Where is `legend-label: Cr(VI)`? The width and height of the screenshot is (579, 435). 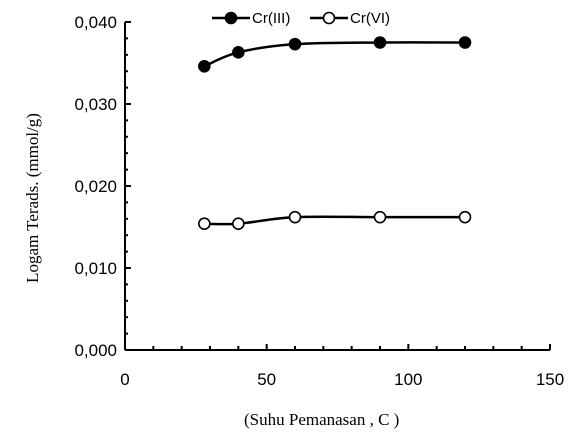 legend-label: Cr(VI) is located at coordinates (370, 18).